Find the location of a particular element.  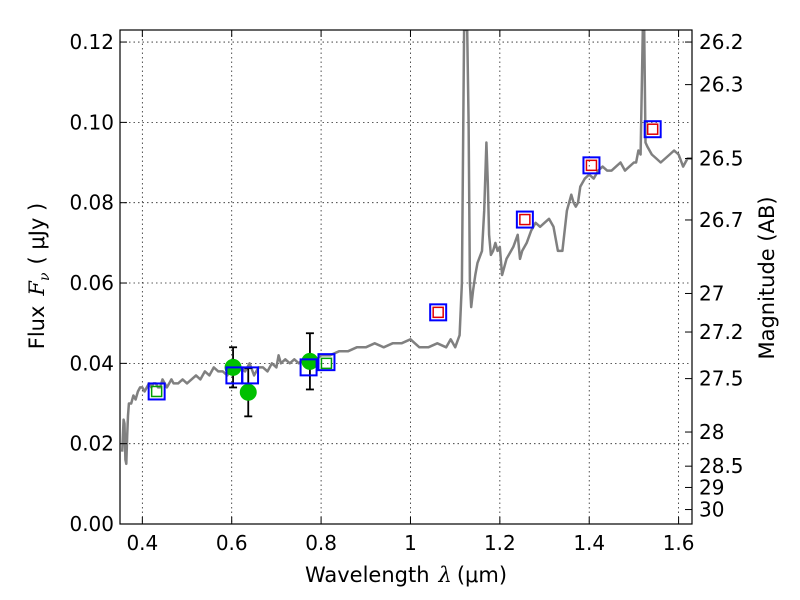

x-axis-label: Wavelength λ (μm) is located at coordinates (406, 575).